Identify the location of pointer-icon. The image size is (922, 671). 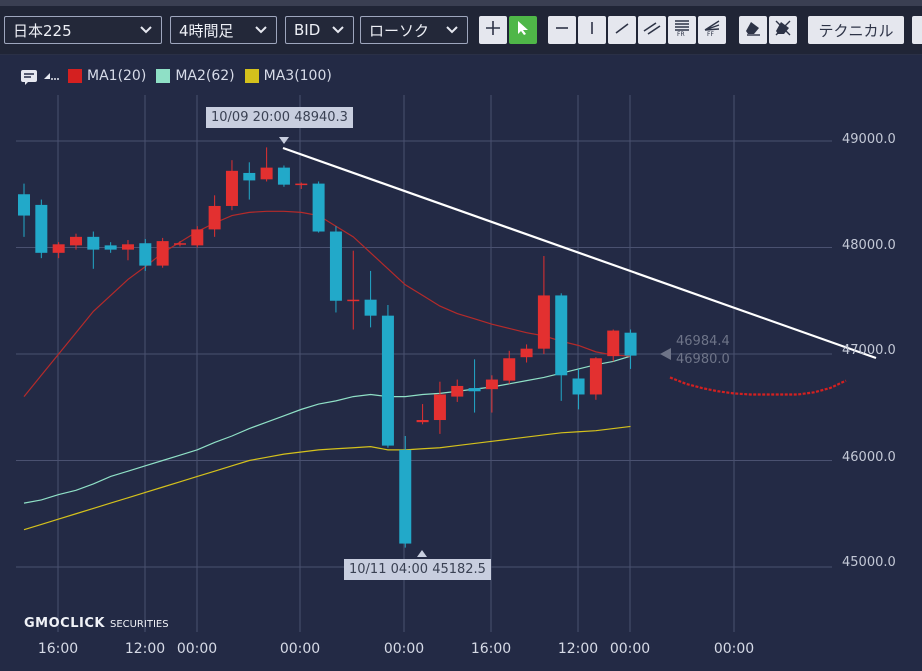
(523, 30).